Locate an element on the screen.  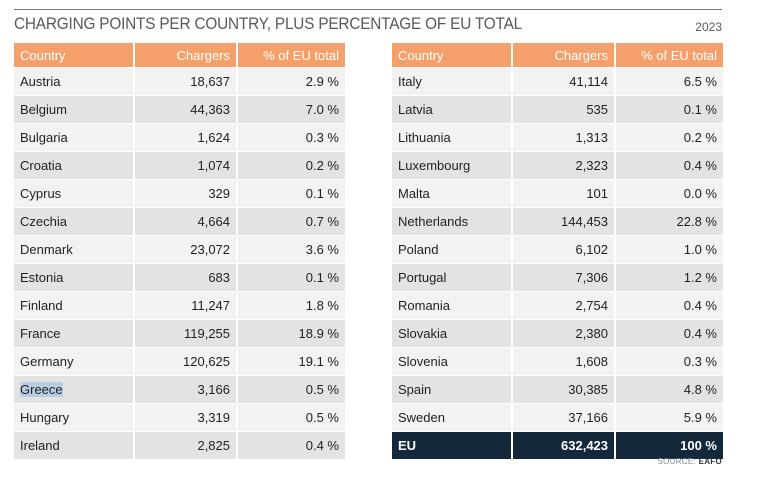
cell-percent: 0.0 % is located at coordinates (668, 194).